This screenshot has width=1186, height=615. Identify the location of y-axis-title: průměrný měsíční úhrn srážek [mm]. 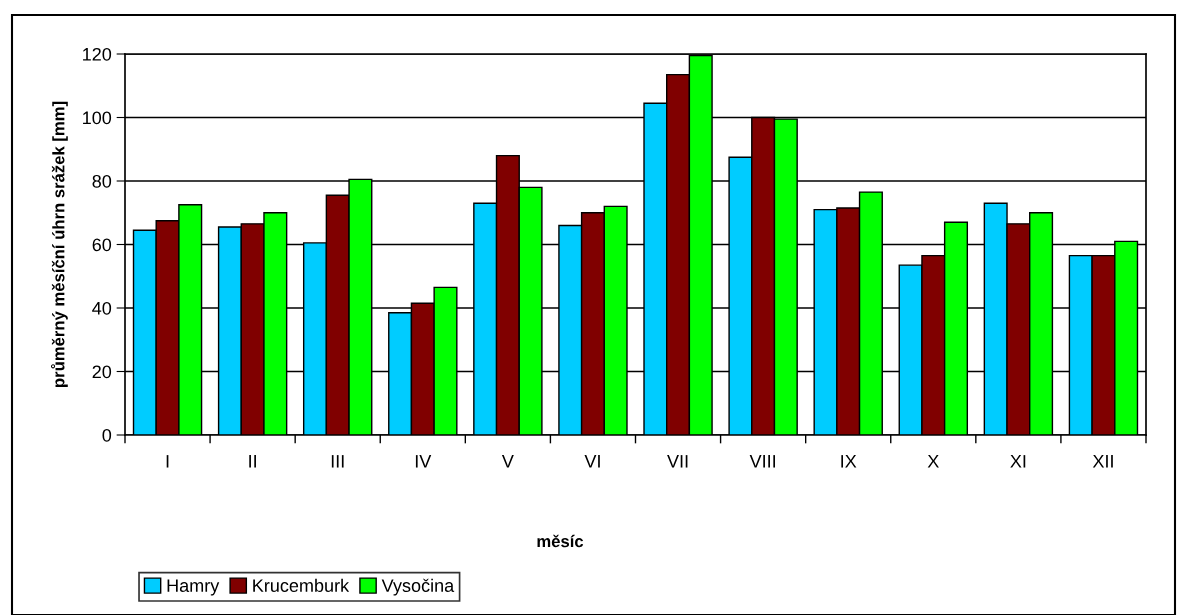
(59, 244).